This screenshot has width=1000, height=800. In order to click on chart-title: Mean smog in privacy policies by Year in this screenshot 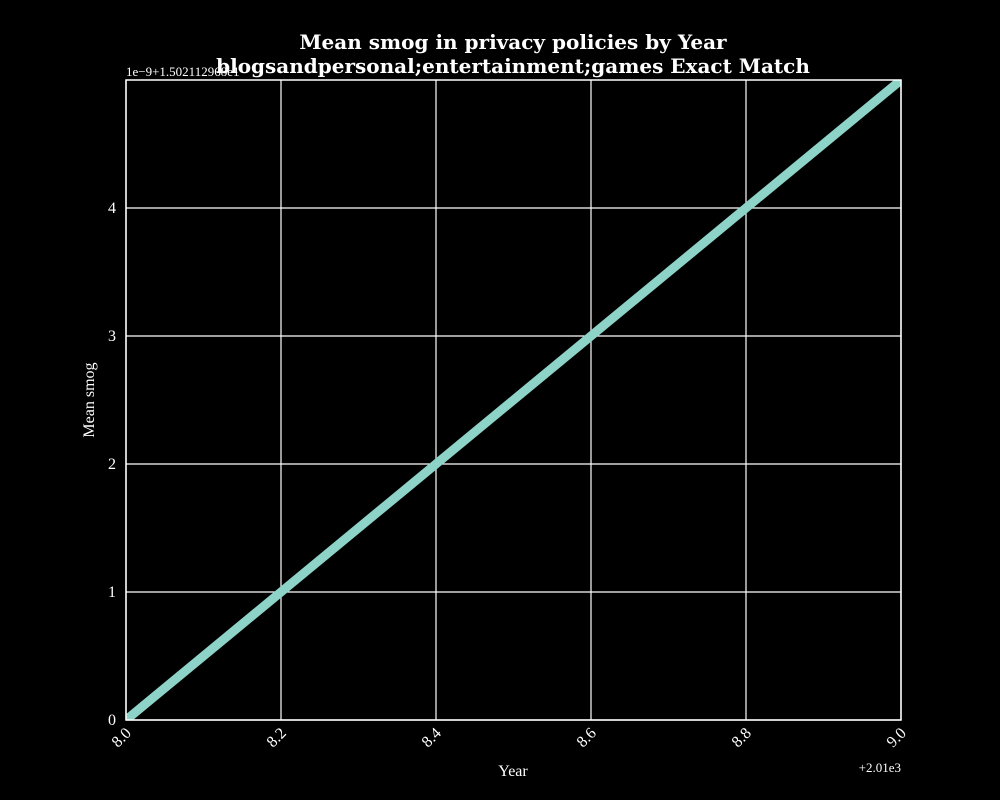, I will do `click(513, 42)`.